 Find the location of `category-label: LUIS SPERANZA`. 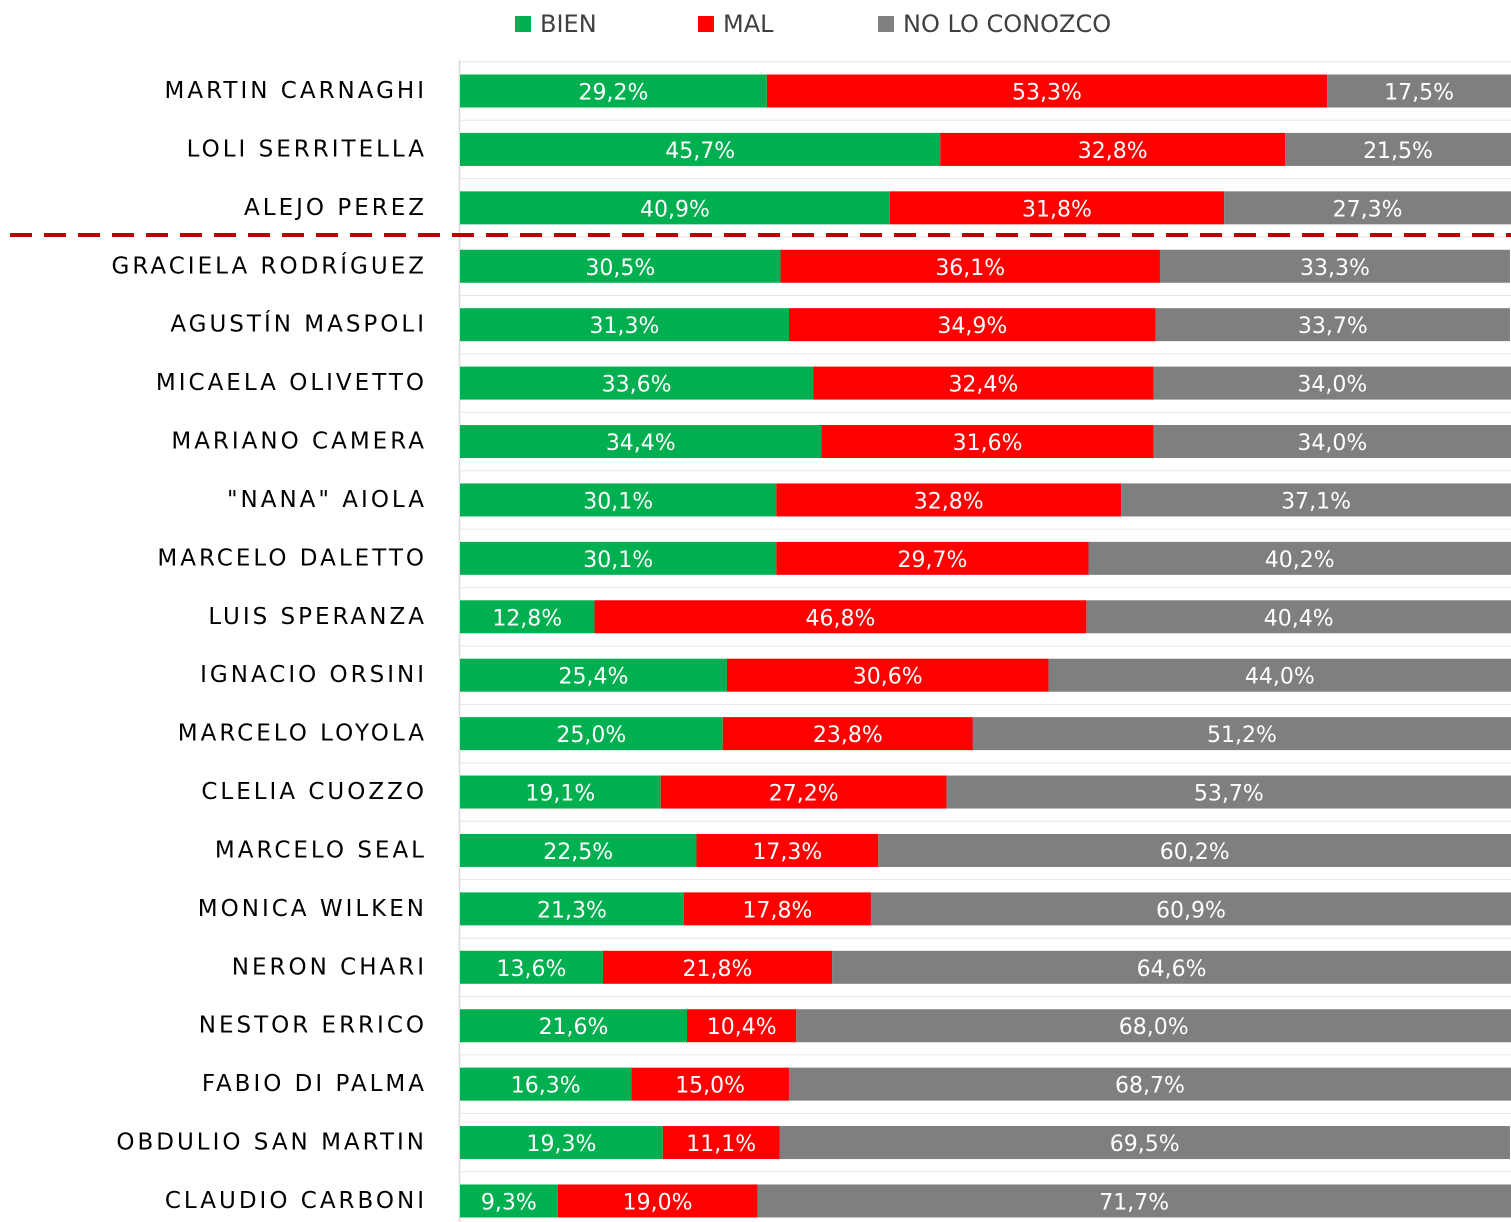

category-label: LUIS SPERANZA is located at coordinates (317, 617).